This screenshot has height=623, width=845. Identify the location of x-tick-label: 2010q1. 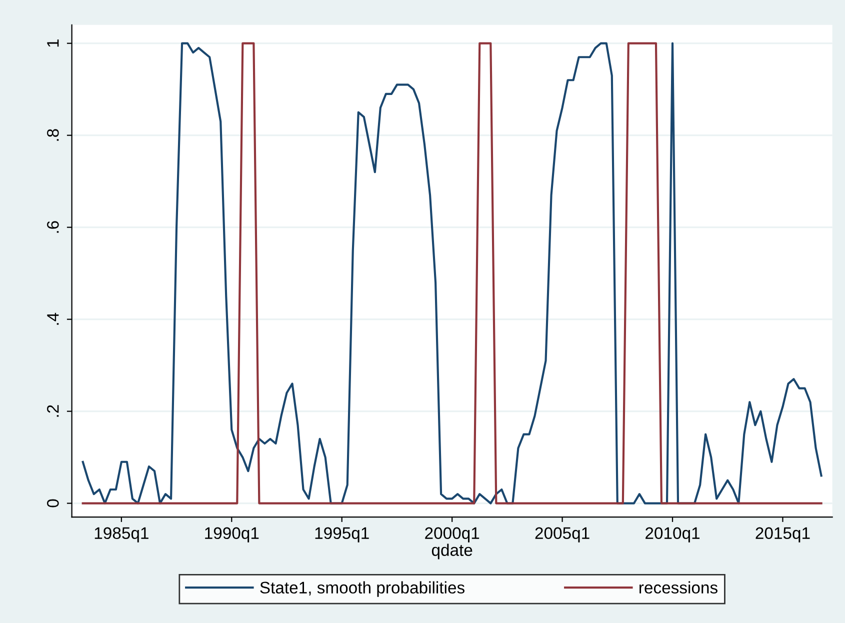
(673, 534).